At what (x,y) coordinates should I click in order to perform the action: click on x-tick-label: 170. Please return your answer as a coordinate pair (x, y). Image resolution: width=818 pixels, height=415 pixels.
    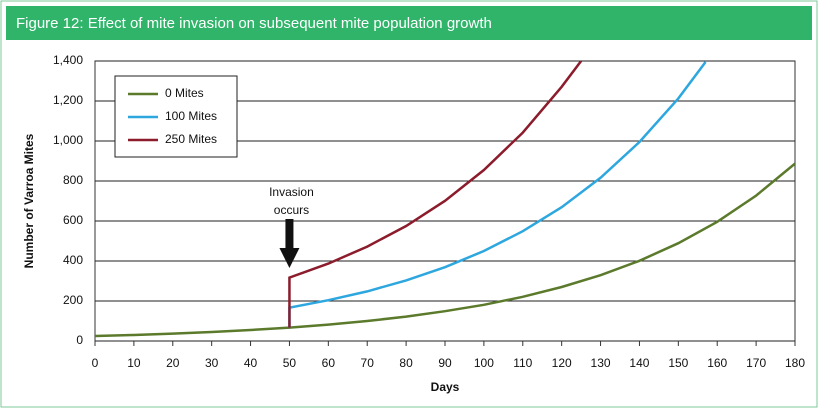
    Looking at the image, I should click on (756, 363).